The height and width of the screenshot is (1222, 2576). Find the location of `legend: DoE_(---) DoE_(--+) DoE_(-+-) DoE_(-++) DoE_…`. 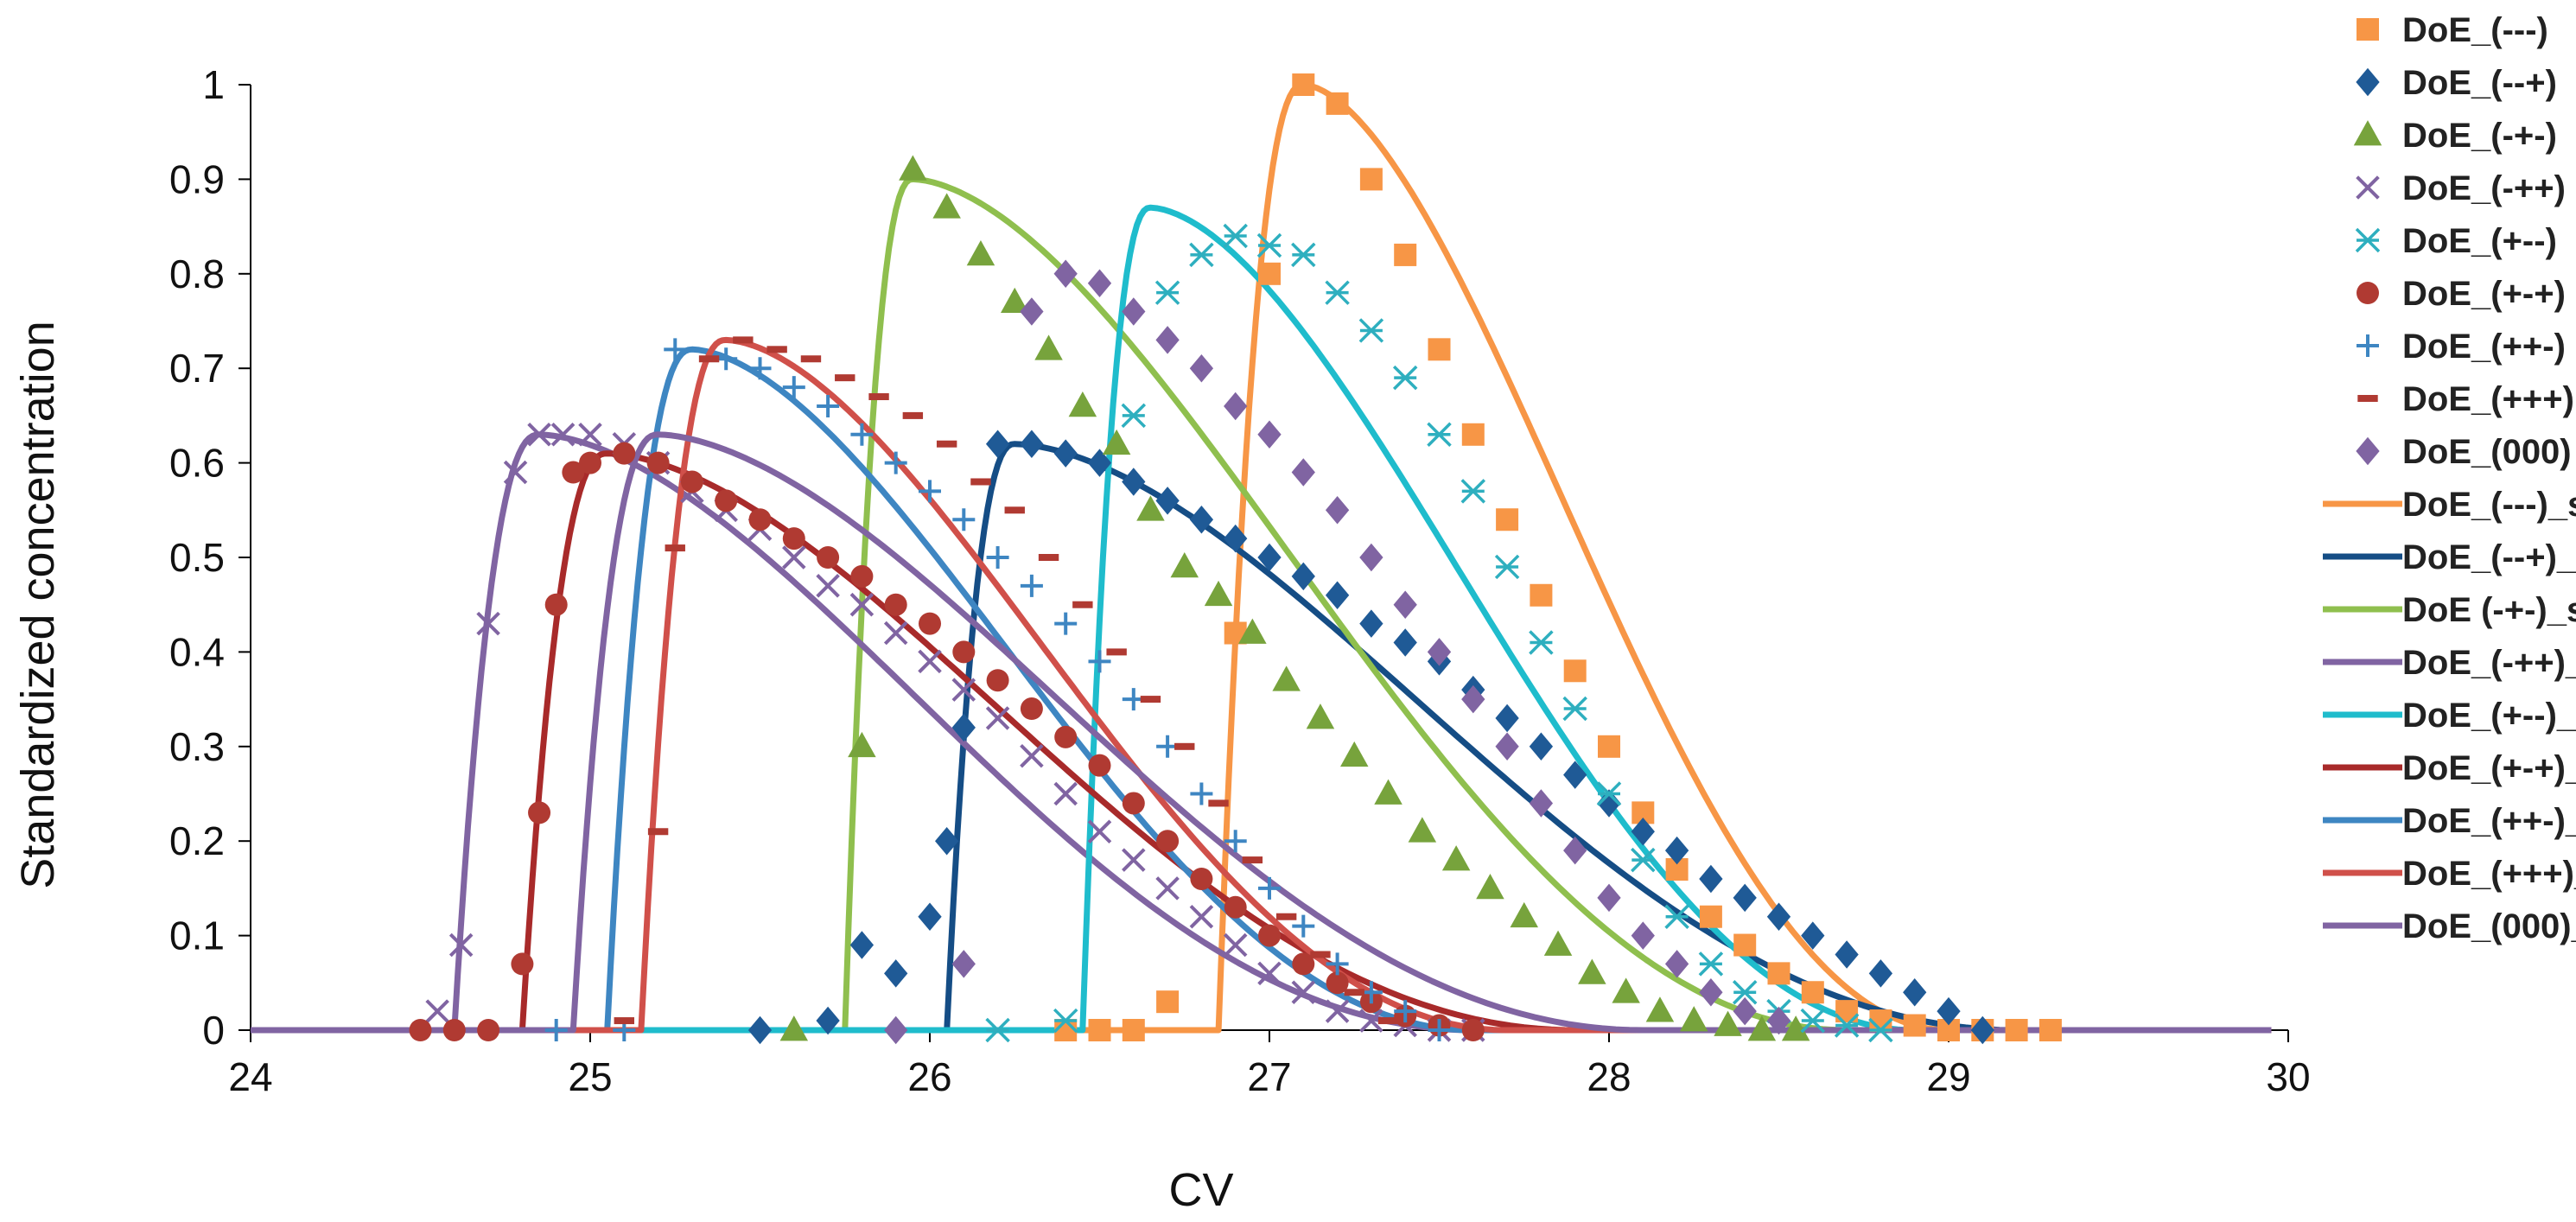

legend: DoE_(---) DoE_(--+) DoE_(-+-) DoE_(-++) DoE_… is located at coordinates (2450, 478).